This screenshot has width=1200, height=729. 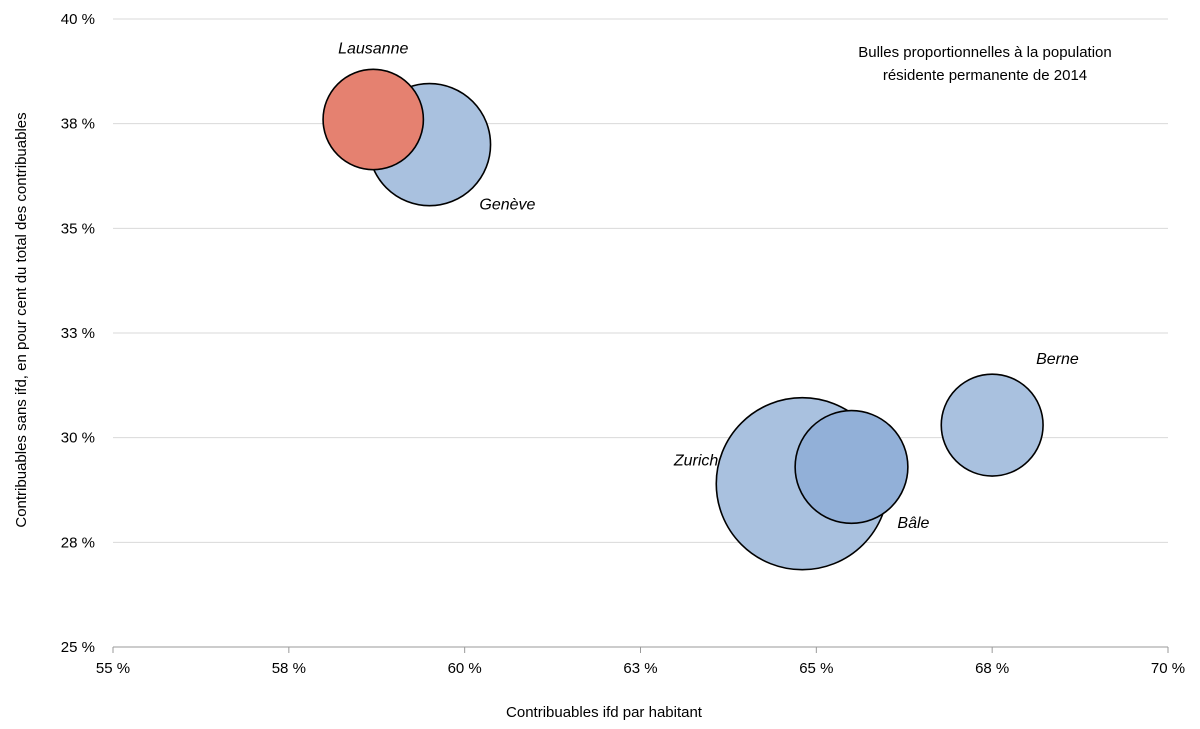 I want to click on annotation-line-2: résidente permanente de 2014, so click(x=985, y=75).